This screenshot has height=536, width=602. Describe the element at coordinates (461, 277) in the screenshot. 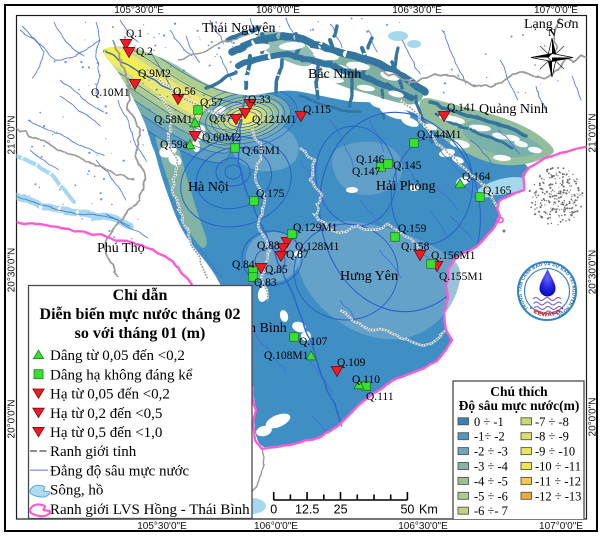

I see `svg-text: Q.155M1` at that location.